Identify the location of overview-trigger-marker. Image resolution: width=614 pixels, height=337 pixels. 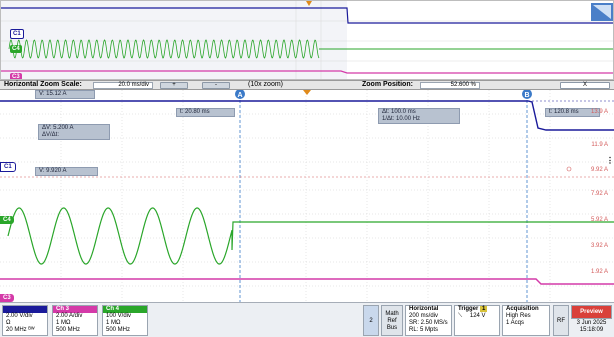
(309, 3).